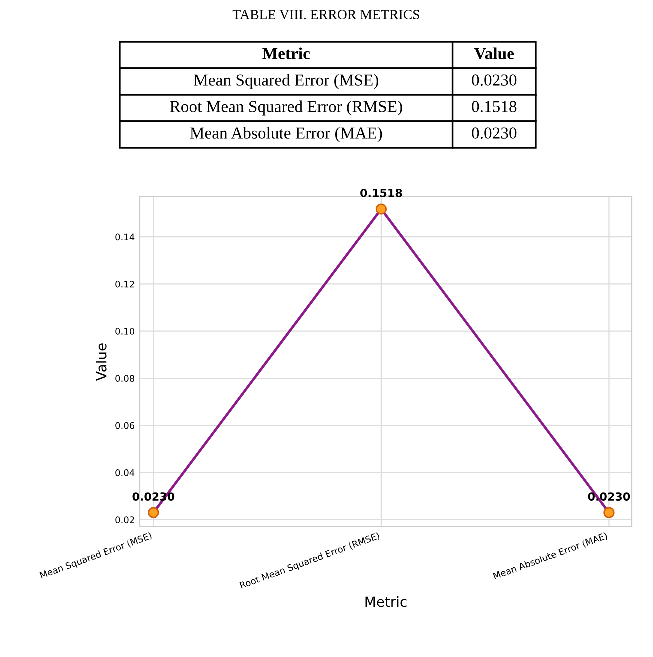 The image size is (653, 657). I want to click on text: Metric, so click(286, 54).